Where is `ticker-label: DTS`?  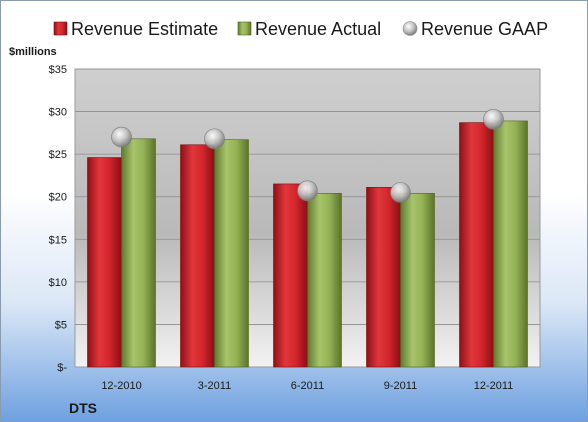 ticker-label: DTS is located at coordinates (83, 408).